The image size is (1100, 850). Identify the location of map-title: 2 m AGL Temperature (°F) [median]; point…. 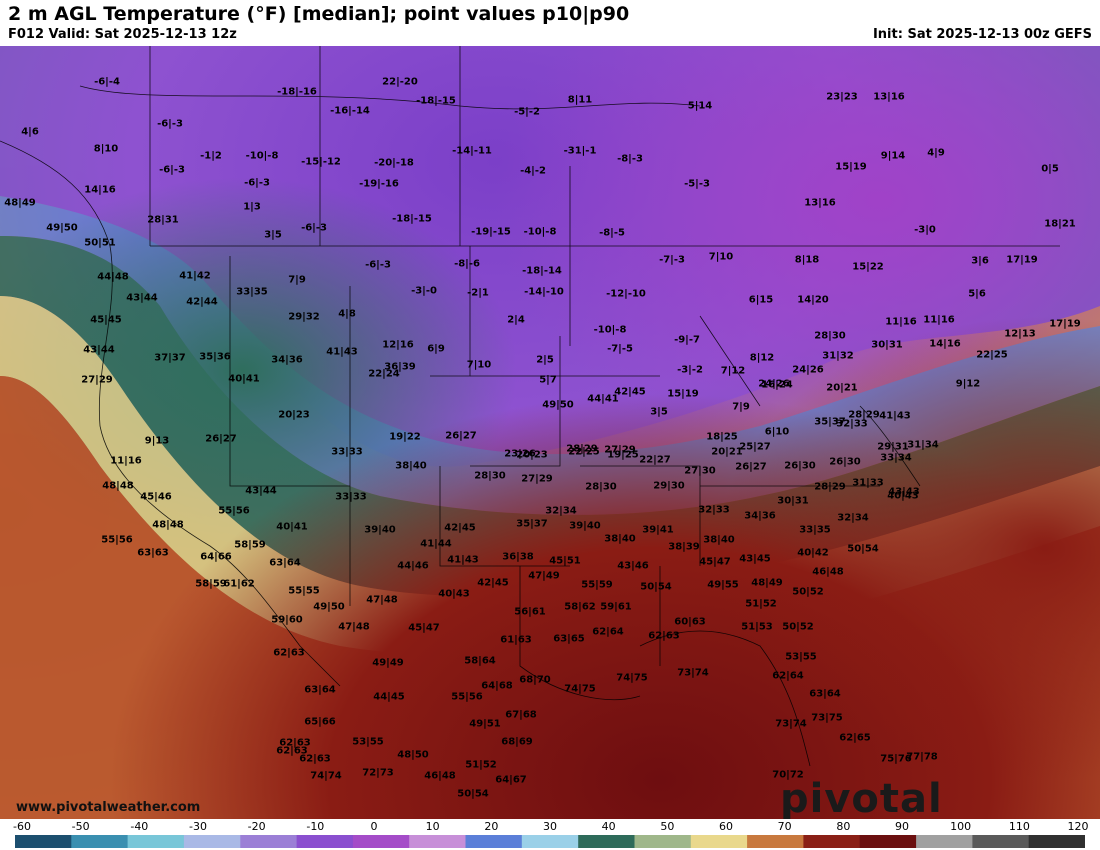
(319, 14).